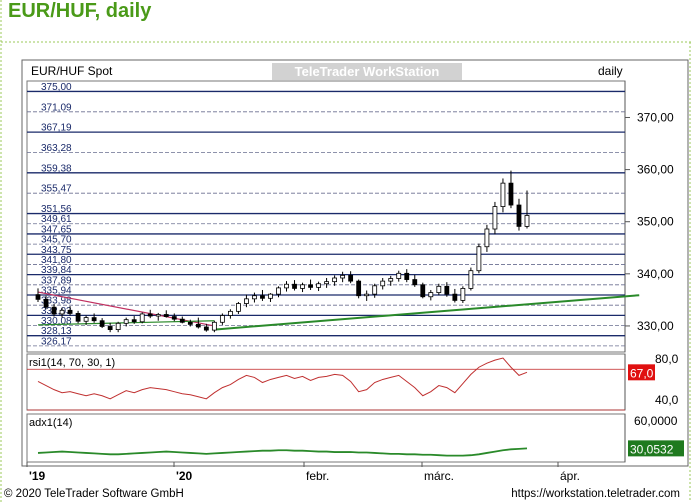 The width and height of the screenshot is (692, 502). I want to click on source-url: https://workstation.teletrader.com, so click(595, 494).